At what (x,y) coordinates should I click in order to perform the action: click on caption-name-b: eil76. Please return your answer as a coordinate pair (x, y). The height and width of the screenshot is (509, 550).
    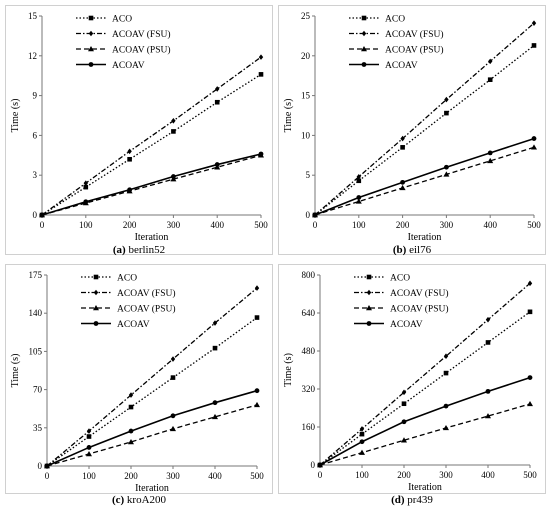
    Looking at the image, I should click on (420, 250).